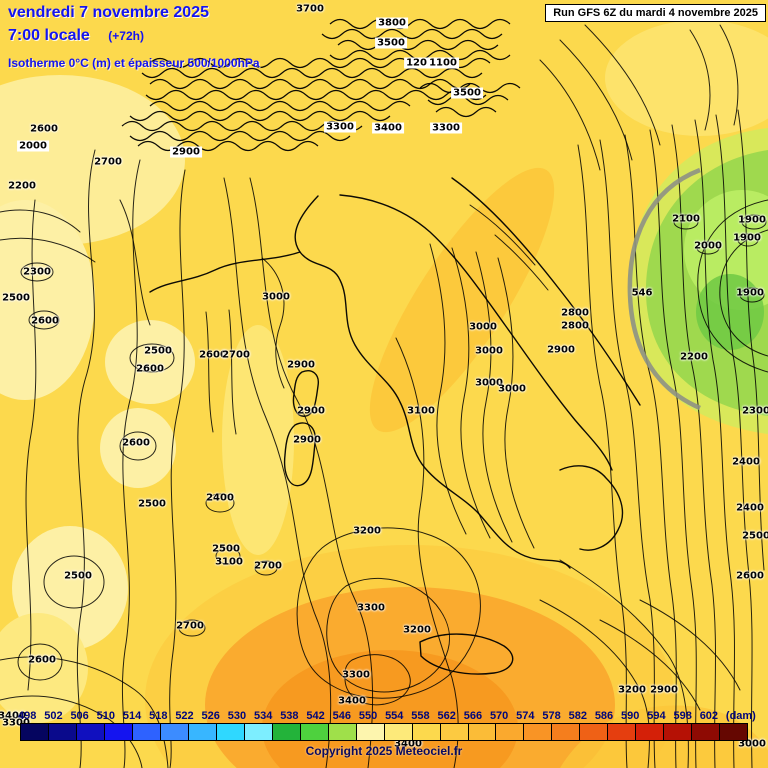 The width and height of the screenshot is (768, 768). I want to click on legend-value: 498, so click(27, 716).